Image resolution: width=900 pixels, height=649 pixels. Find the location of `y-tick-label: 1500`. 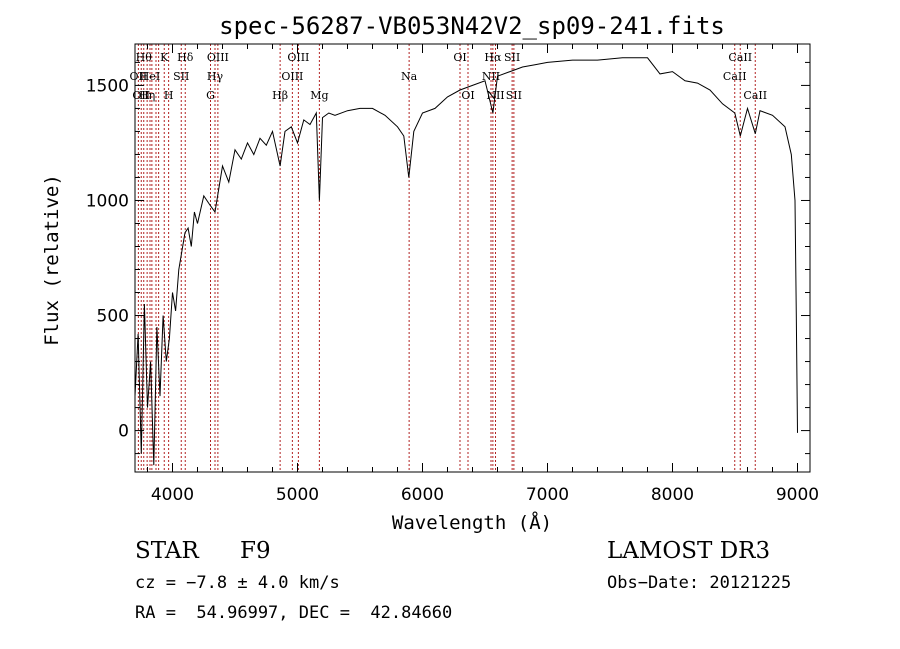

y-tick-label: 1500 is located at coordinates (107, 86).